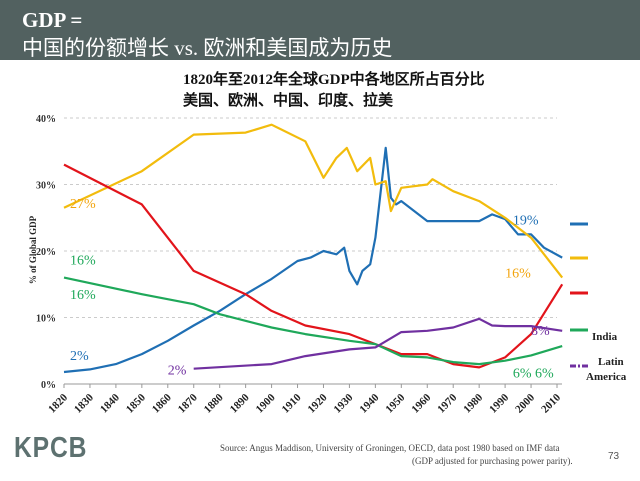 The image size is (640, 481). Describe the element at coordinates (318, 403) in the screenshot. I see `x-tick-label: 1920` at that location.